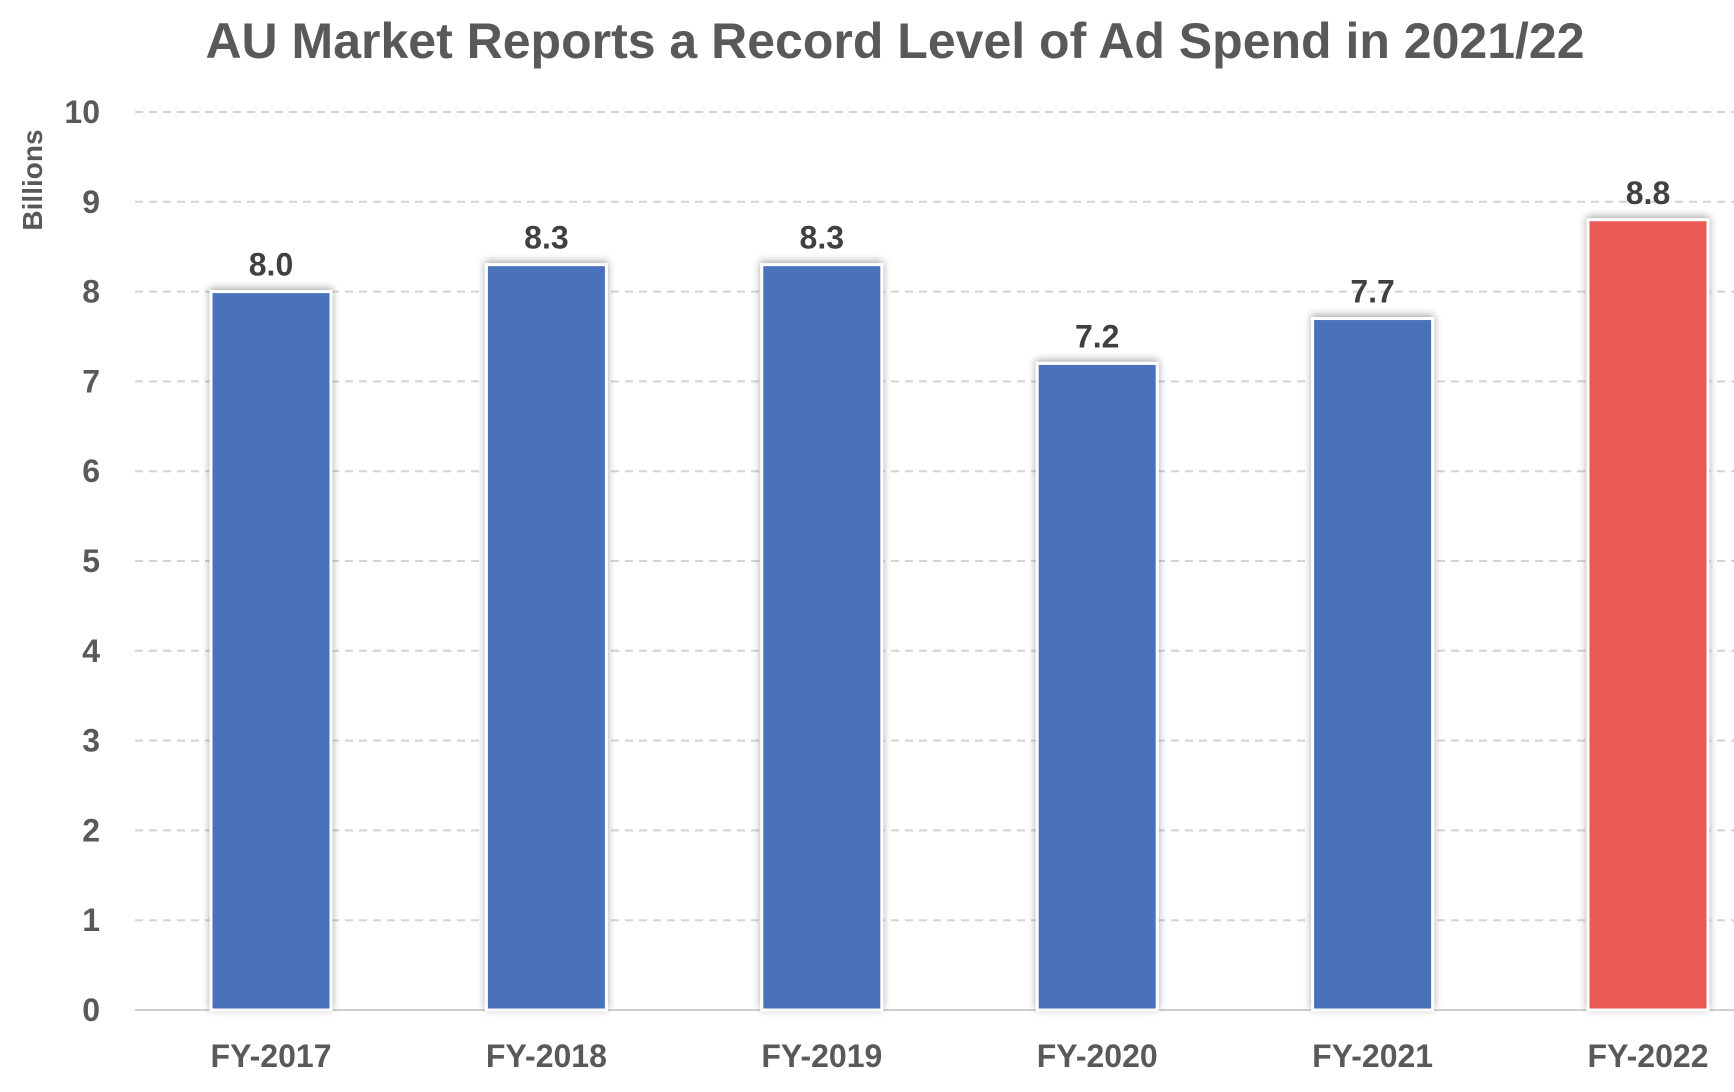 This screenshot has height=1092, width=1734. I want to click on bar-fy-2017, so click(271, 651).